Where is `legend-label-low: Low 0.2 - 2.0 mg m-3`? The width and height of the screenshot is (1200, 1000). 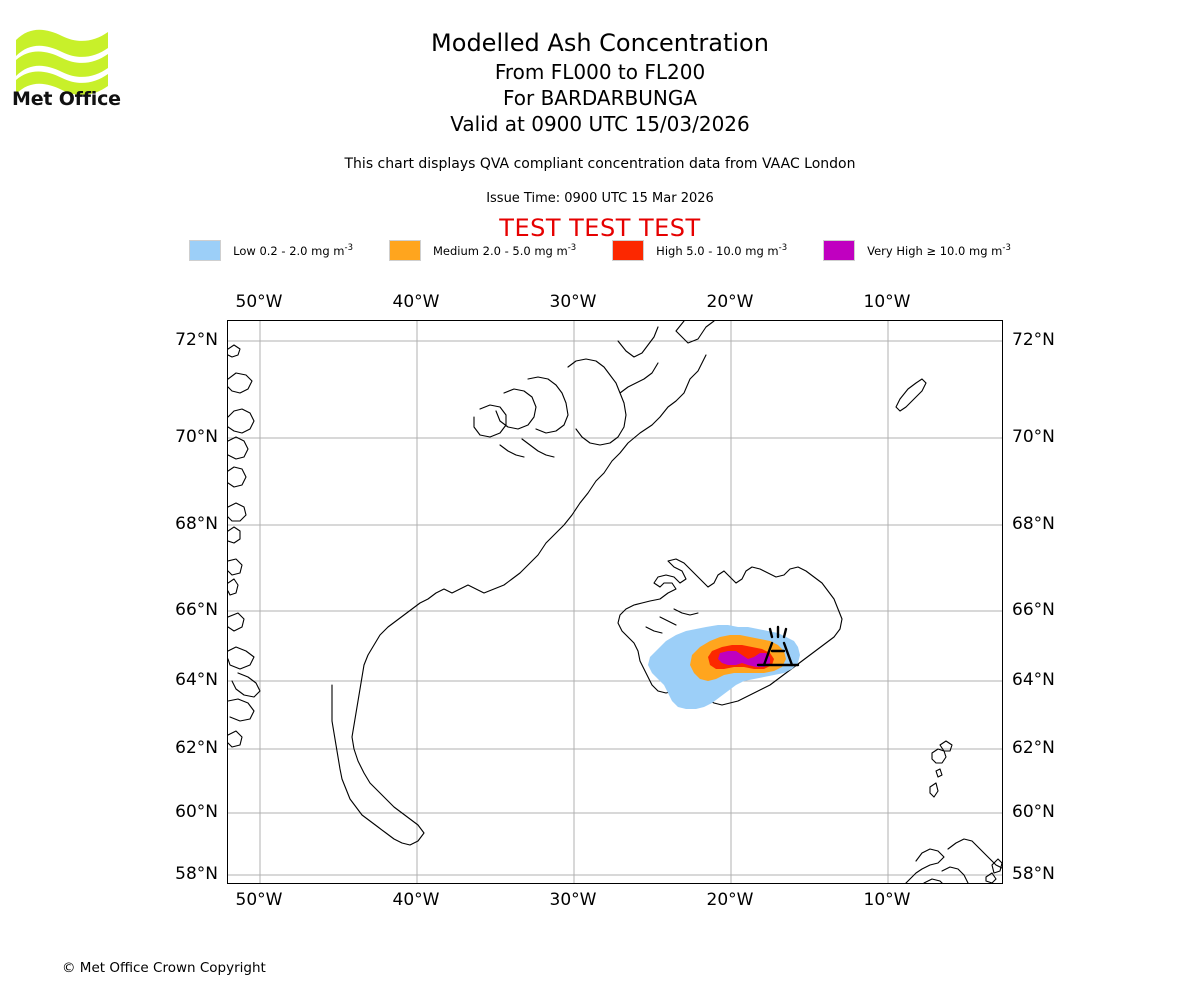 legend-label-low: Low 0.2 - 2.0 mg m-3 is located at coordinates (293, 250).